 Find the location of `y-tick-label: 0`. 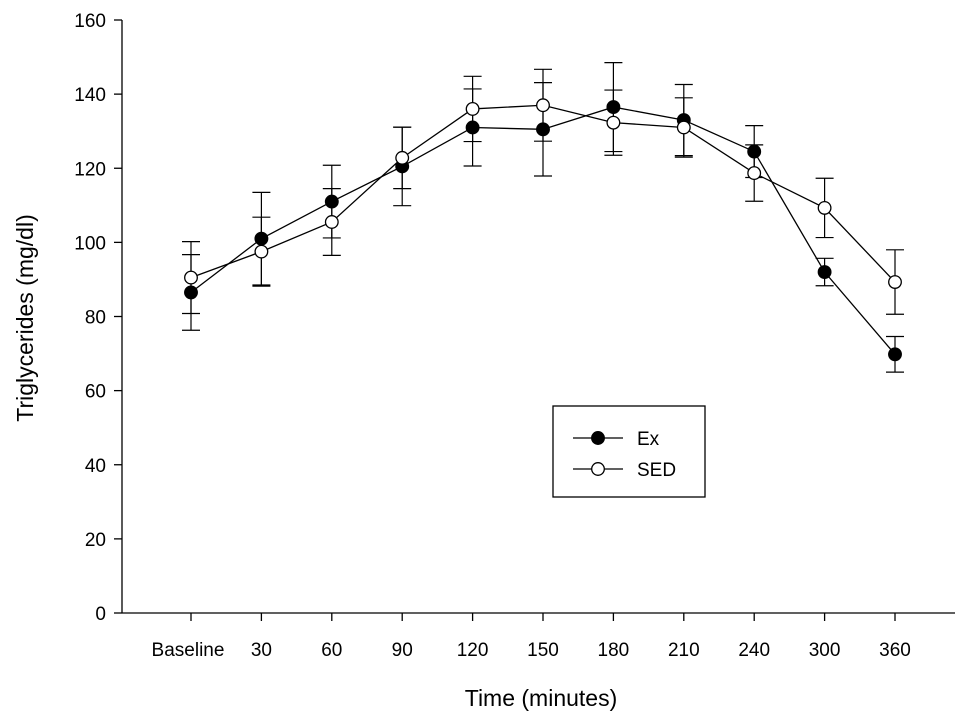

y-tick-label: 0 is located at coordinates (100, 614).